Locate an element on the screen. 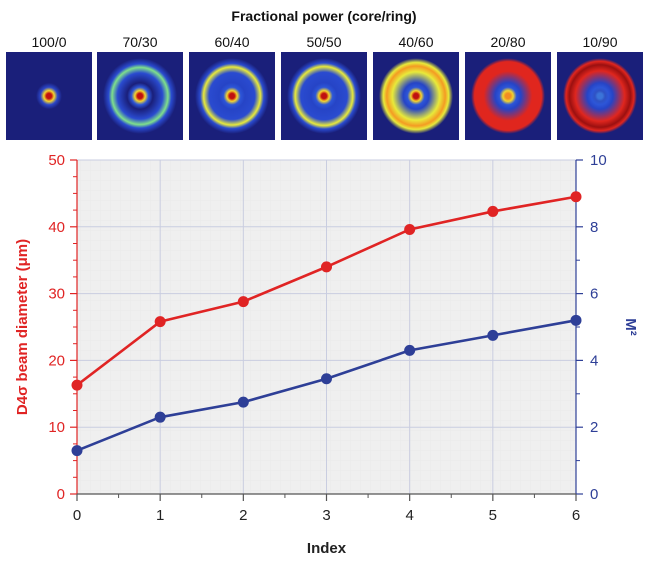 The height and width of the screenshot is (564, 648). x-tick-label: 4 is located at coordinates (409, 515).